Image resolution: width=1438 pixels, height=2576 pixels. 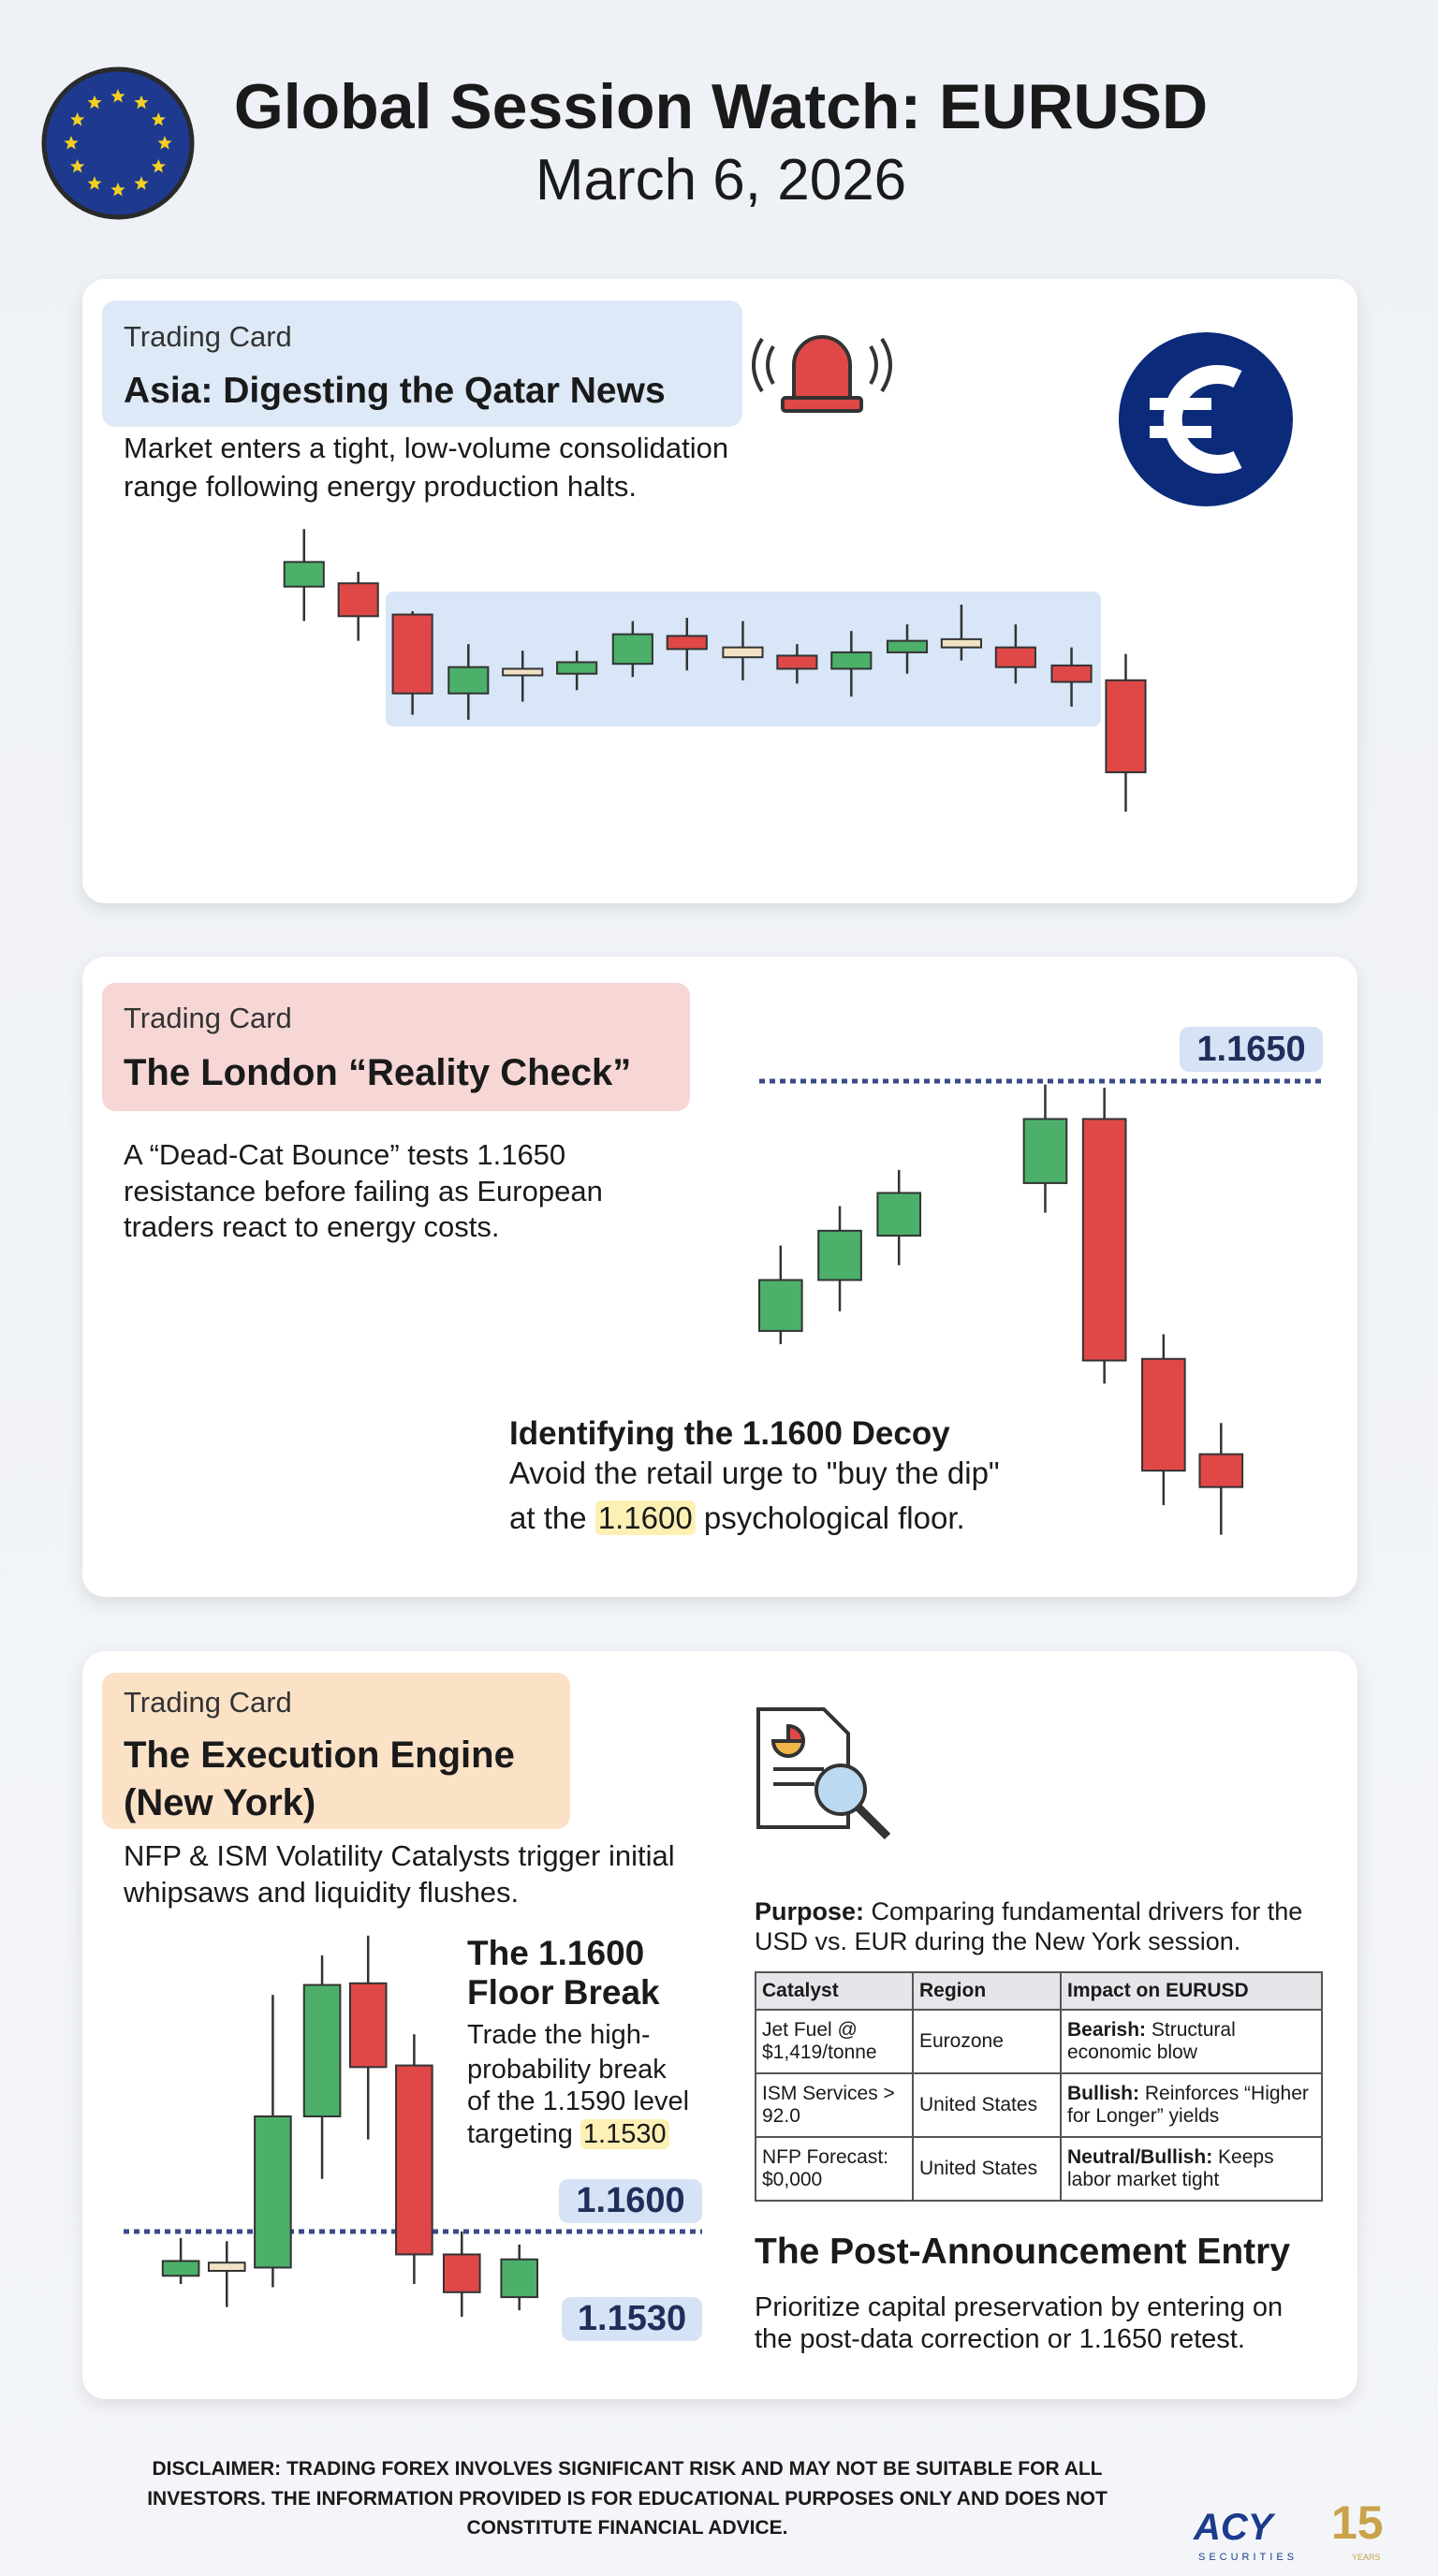 I want to click on floor-text: targeting 1.1530, so click(x=568, y=2134).